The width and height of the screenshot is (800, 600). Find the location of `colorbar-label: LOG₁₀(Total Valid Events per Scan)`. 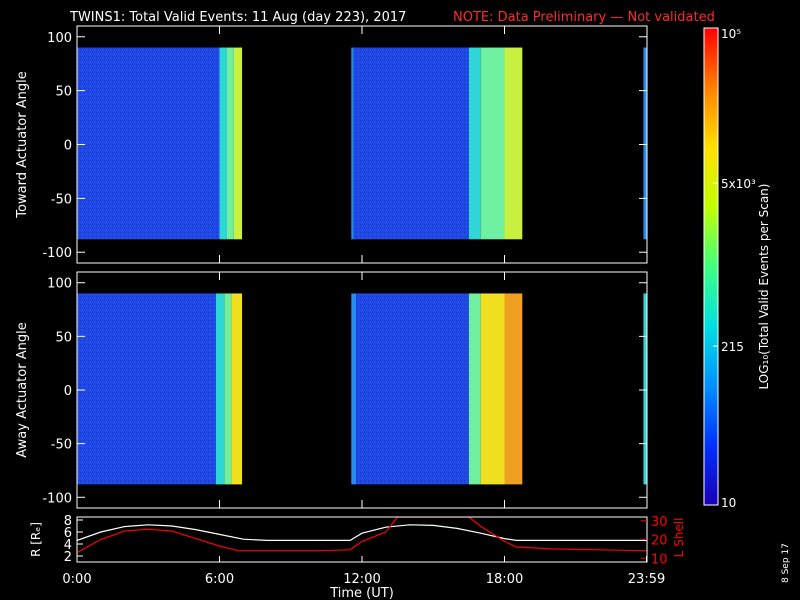

colorbar-label: LOG₁₀(Total Valid Events per Scan) is located at coordinates (764, 287).